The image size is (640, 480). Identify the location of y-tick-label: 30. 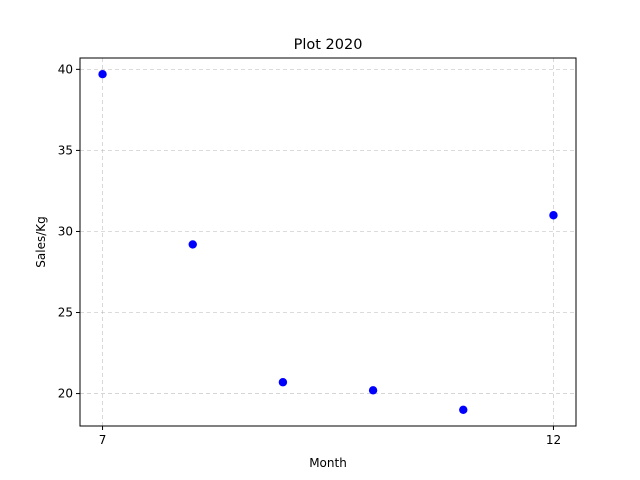
(65, 231).